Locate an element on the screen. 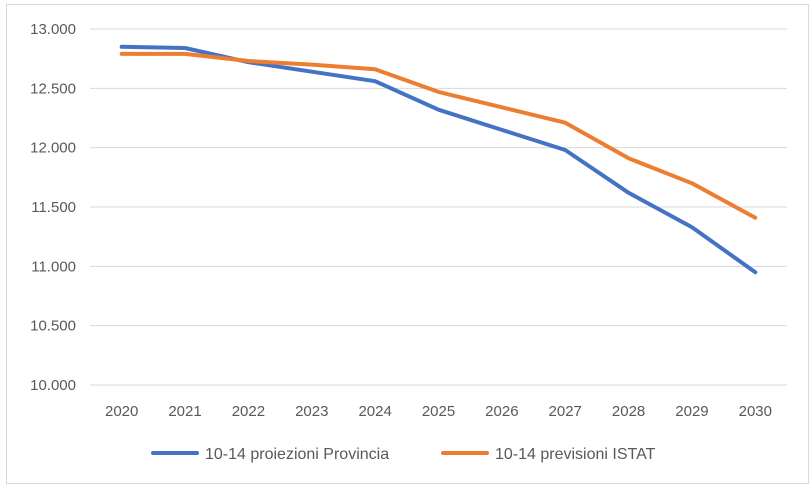 The image size is (812, 492). x-tick-label: 2023 is located at coordinates (311, 411).